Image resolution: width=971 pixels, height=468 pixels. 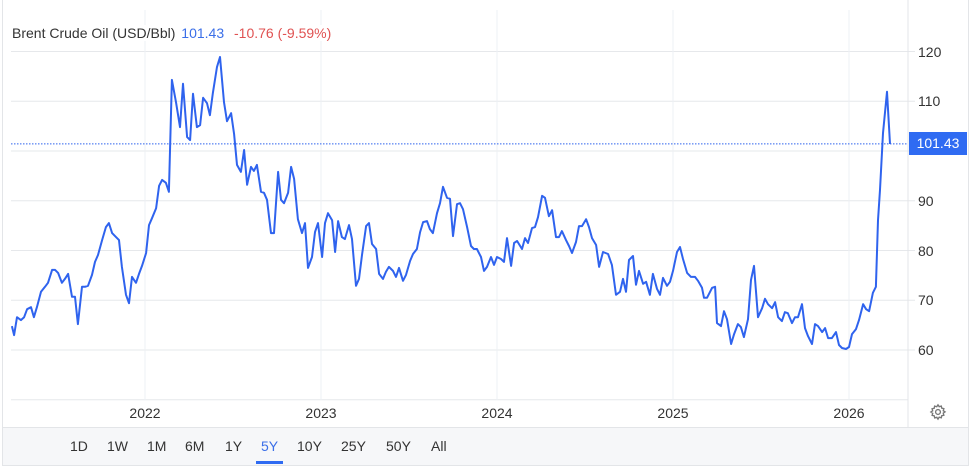 I want to click on range-6m: 6M, so click(x=195, y=446).